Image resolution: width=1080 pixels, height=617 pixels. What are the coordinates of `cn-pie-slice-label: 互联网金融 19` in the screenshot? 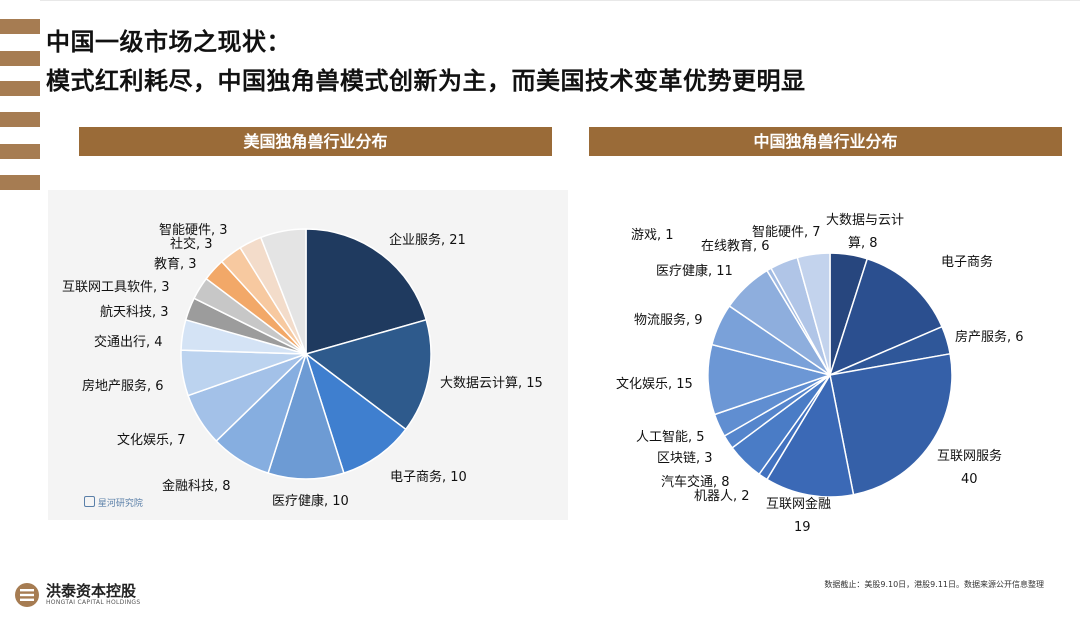 It's located at (798, 515).